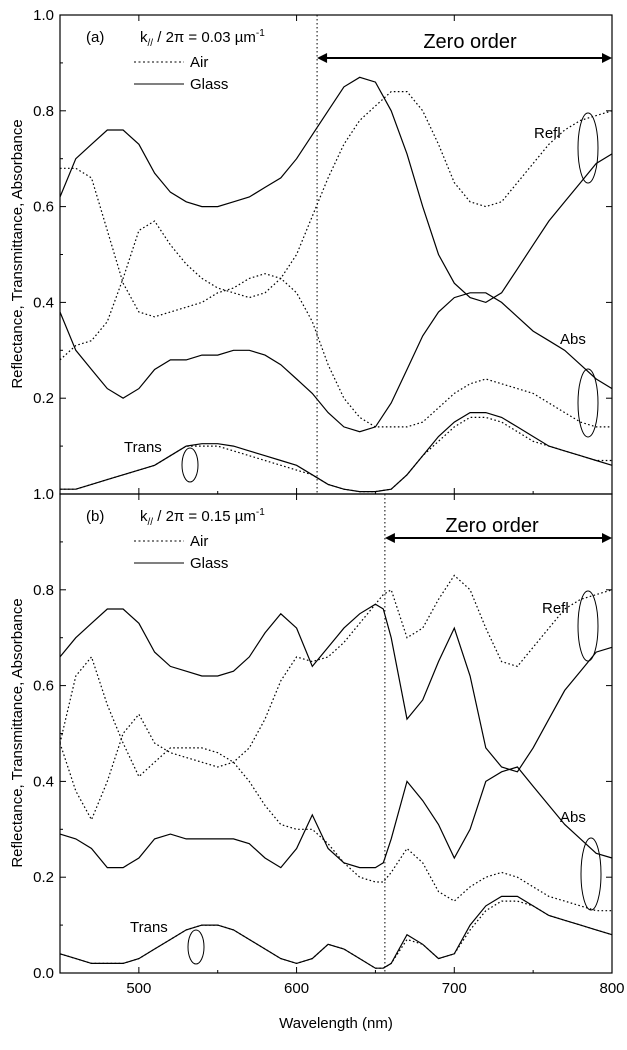 Image resolution: width=627 pixels, height=1050 pixels. What do you see at coordinates (149, 927) in the screenshot?
I see `panel-b-annot-trans: Trans` at bounding box center [149, 927].